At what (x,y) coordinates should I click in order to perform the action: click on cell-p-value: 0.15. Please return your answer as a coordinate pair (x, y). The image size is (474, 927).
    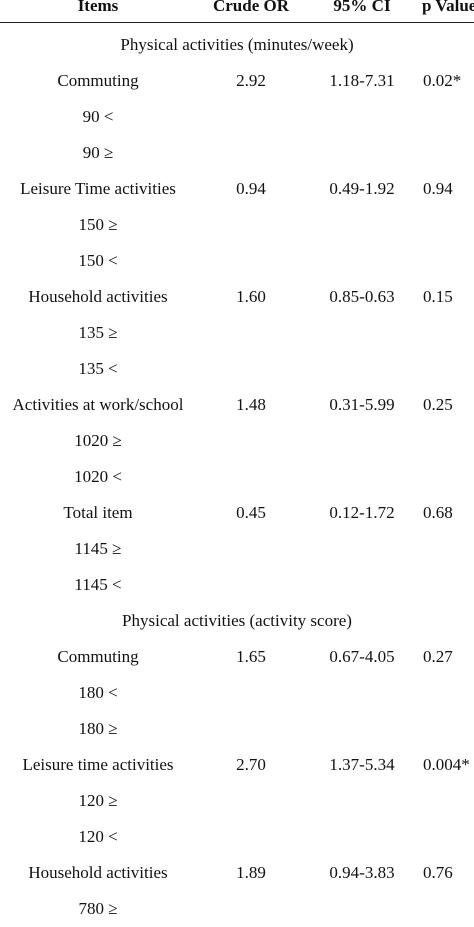
    Looking at the image, I should click on (438, 296).